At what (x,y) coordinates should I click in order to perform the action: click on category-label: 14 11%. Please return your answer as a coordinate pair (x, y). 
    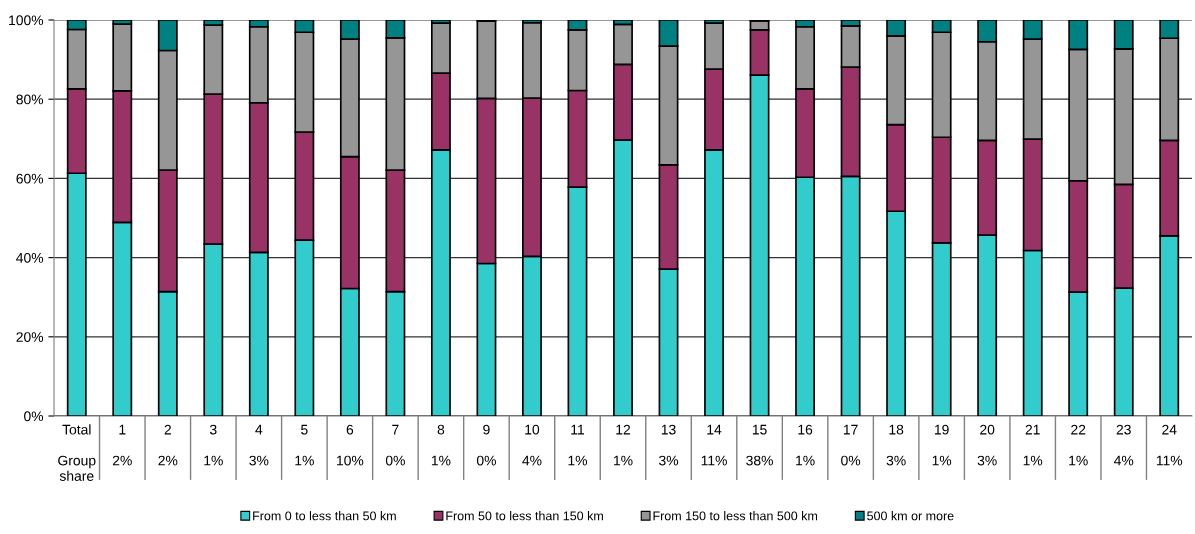
    Looking at the image, I should click on (714, 445).